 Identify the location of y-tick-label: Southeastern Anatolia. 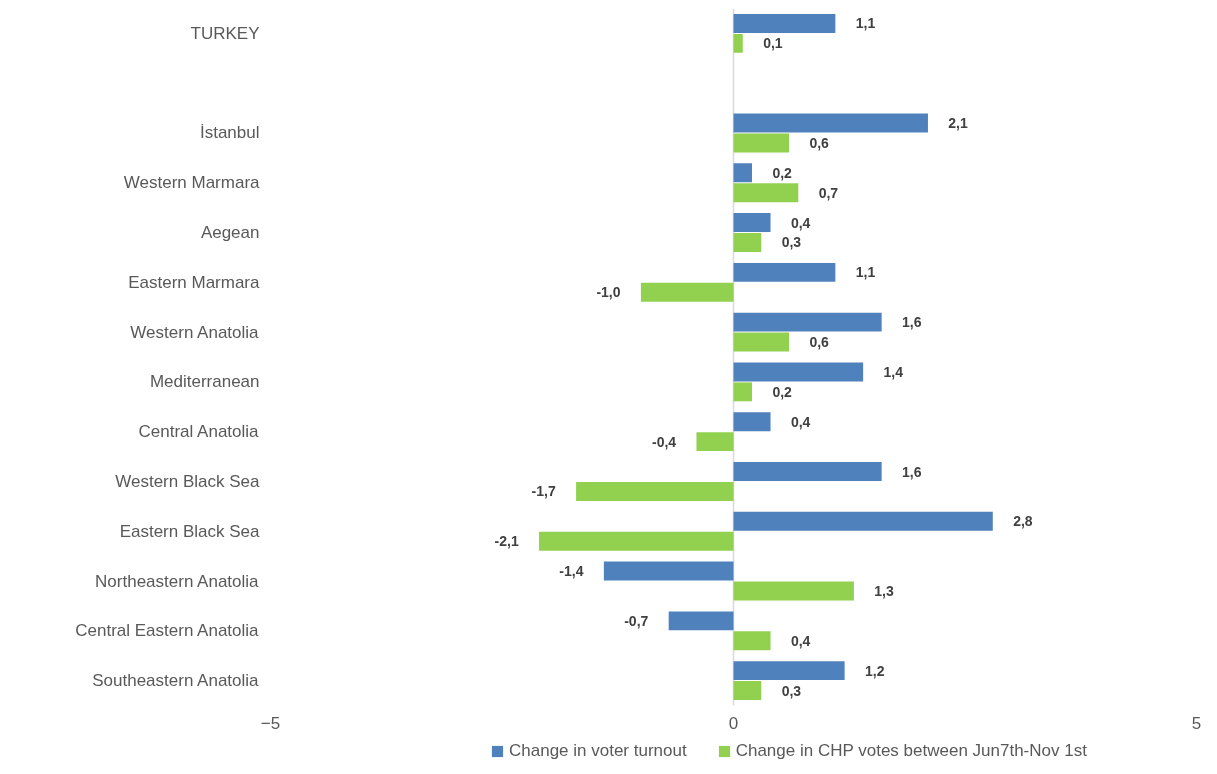
(176, 681).